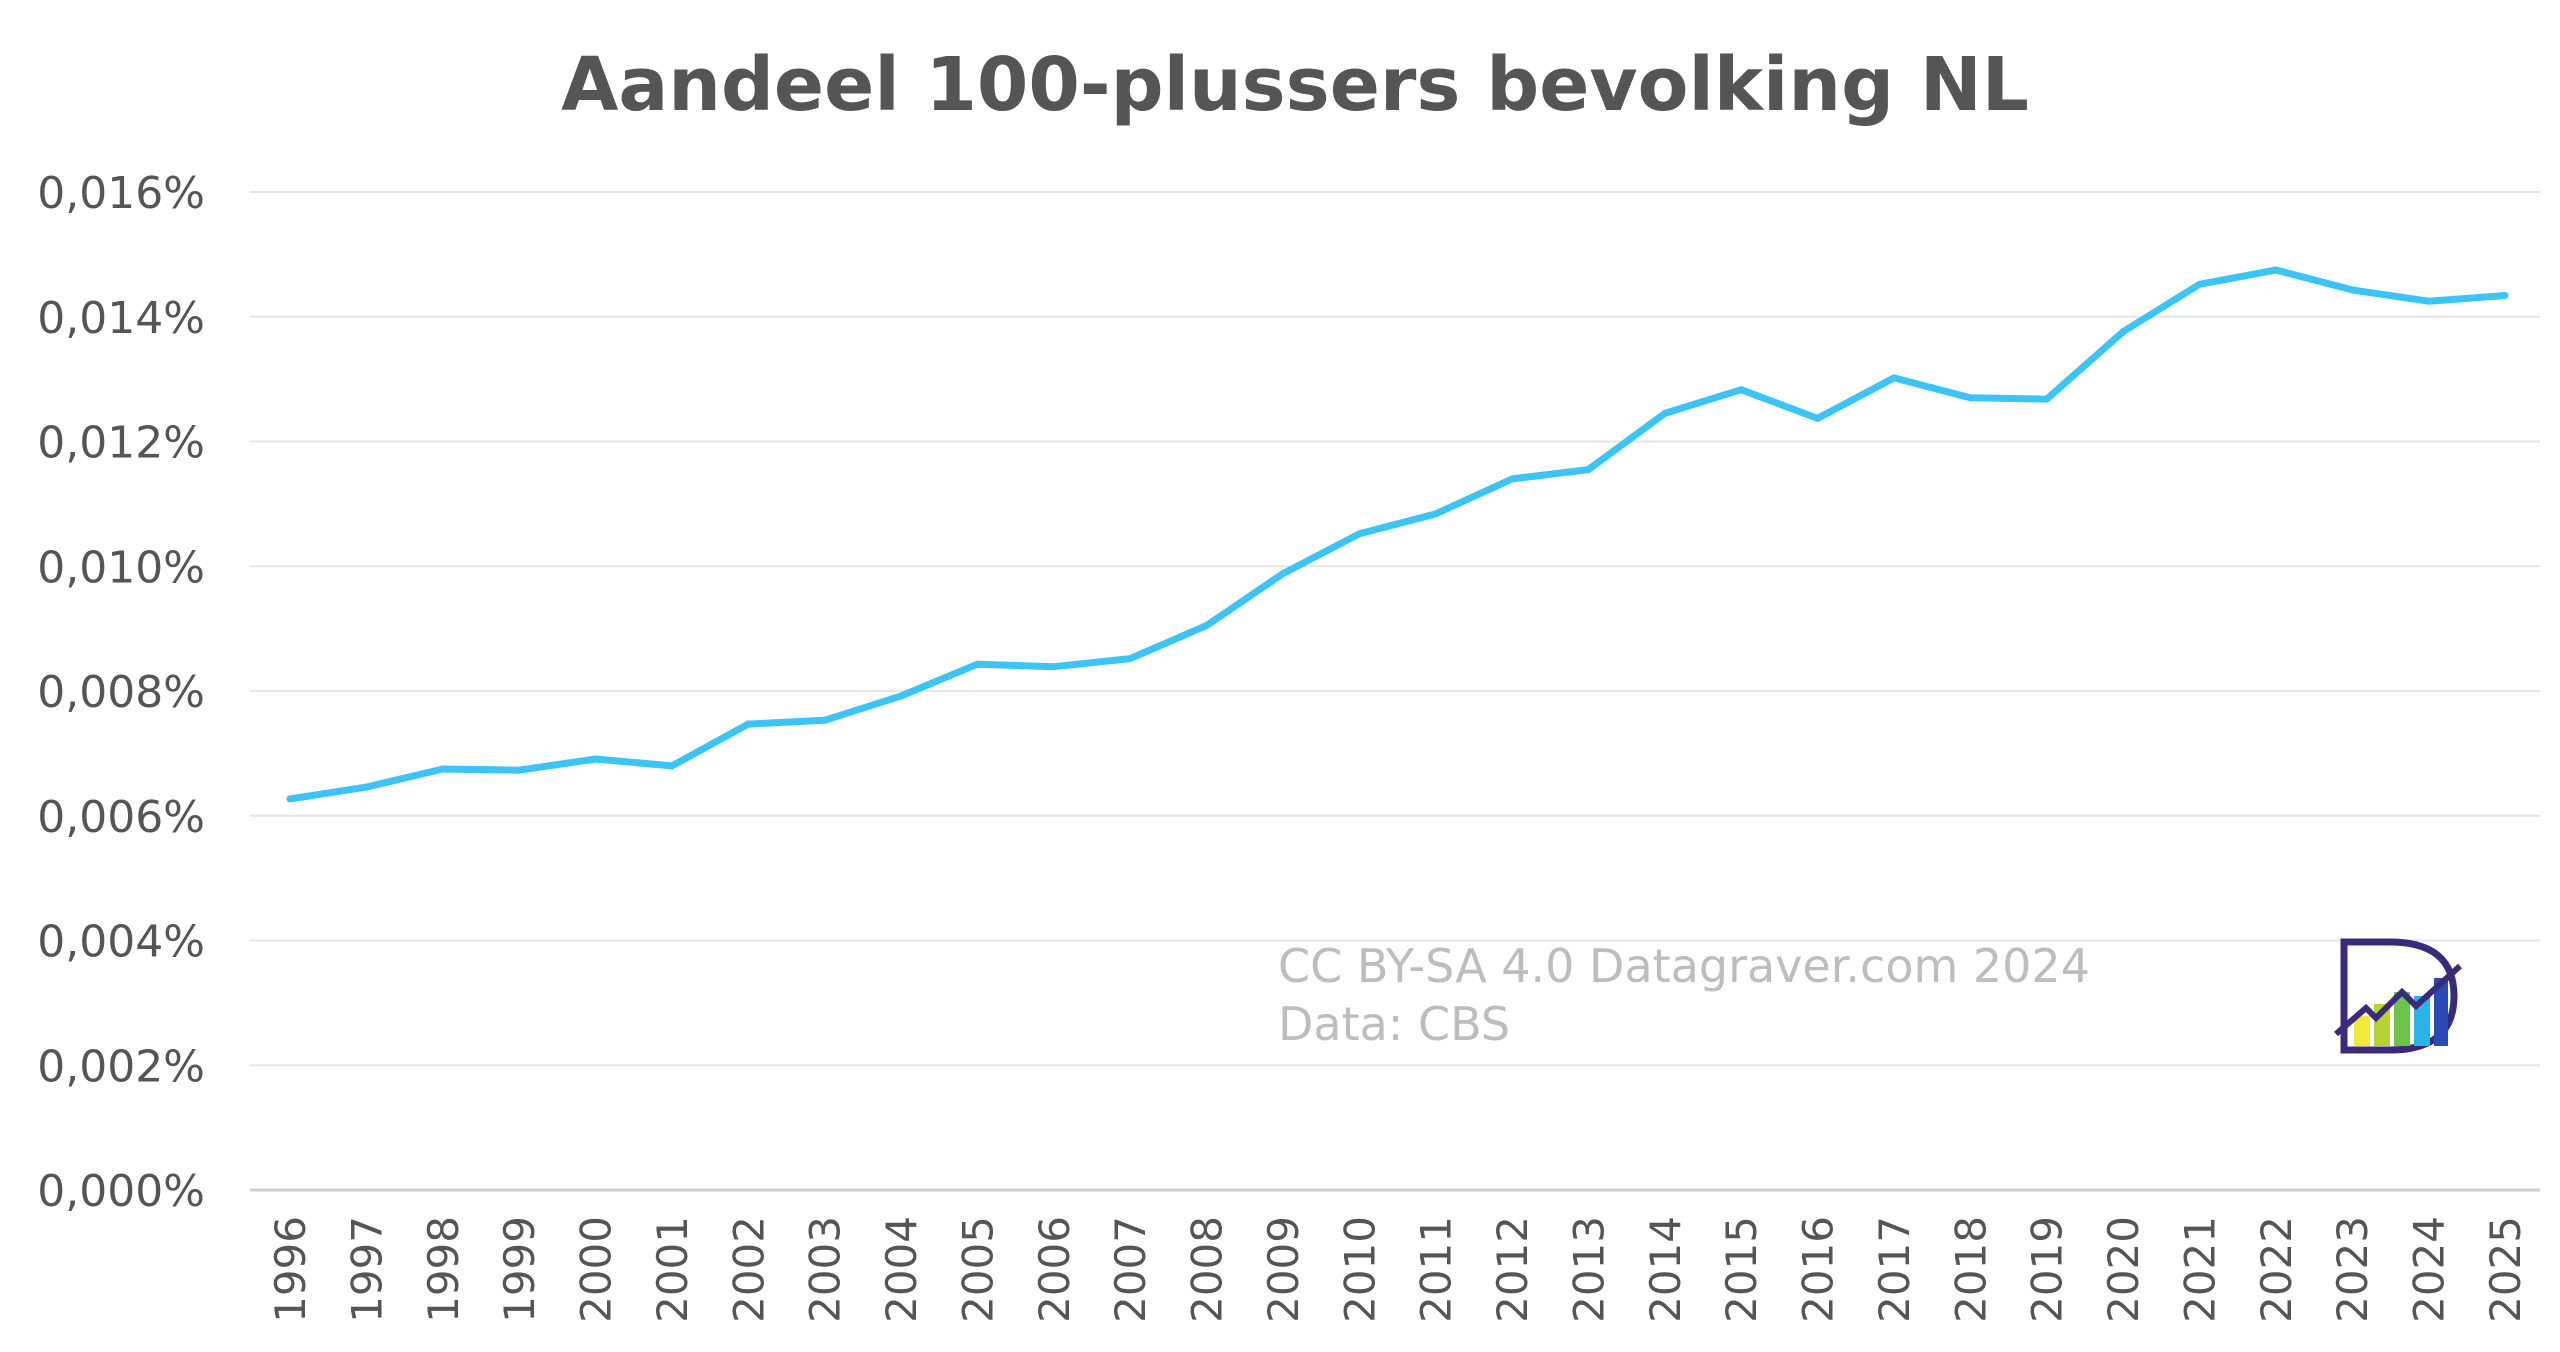  What do you see at coordinates (825, 1269) in the screenshot?
I see `x-tick-label: 2003` at bounding box center [825, 1269].